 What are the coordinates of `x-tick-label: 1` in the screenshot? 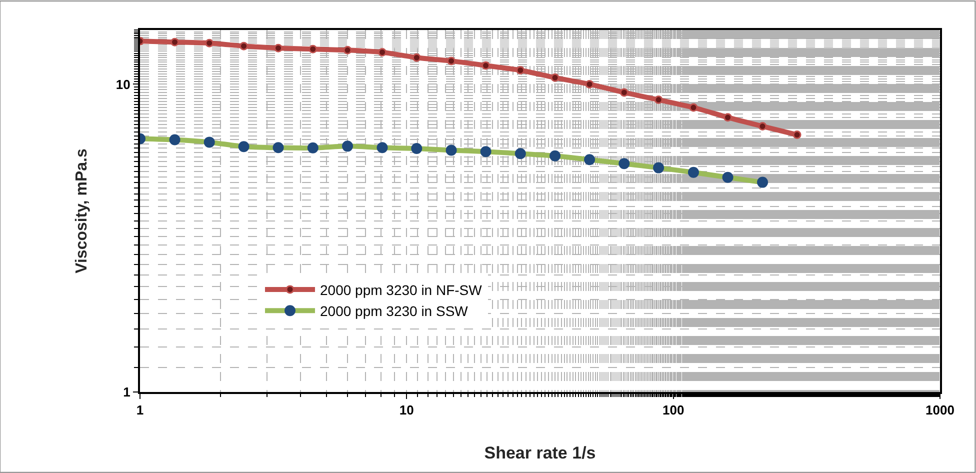 It's located at (140, 410).